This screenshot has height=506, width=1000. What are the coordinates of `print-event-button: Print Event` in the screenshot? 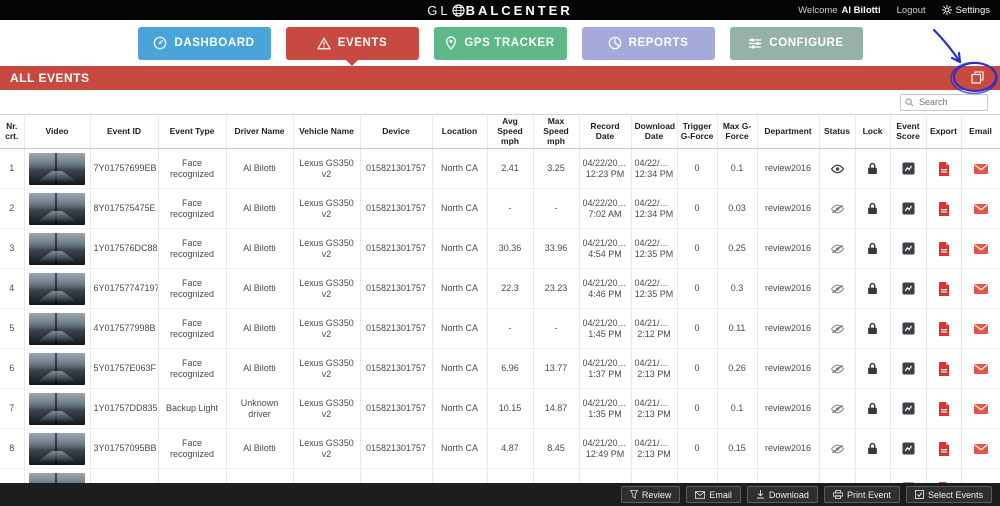 It's located at (861, 494).